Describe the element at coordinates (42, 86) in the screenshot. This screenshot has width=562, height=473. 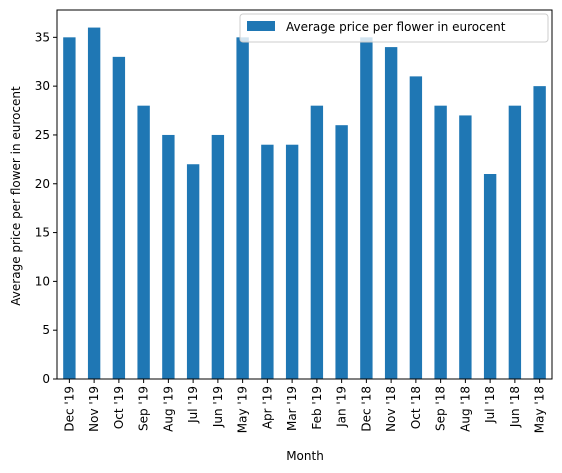
I see `y-tick-label: 30` at that location.